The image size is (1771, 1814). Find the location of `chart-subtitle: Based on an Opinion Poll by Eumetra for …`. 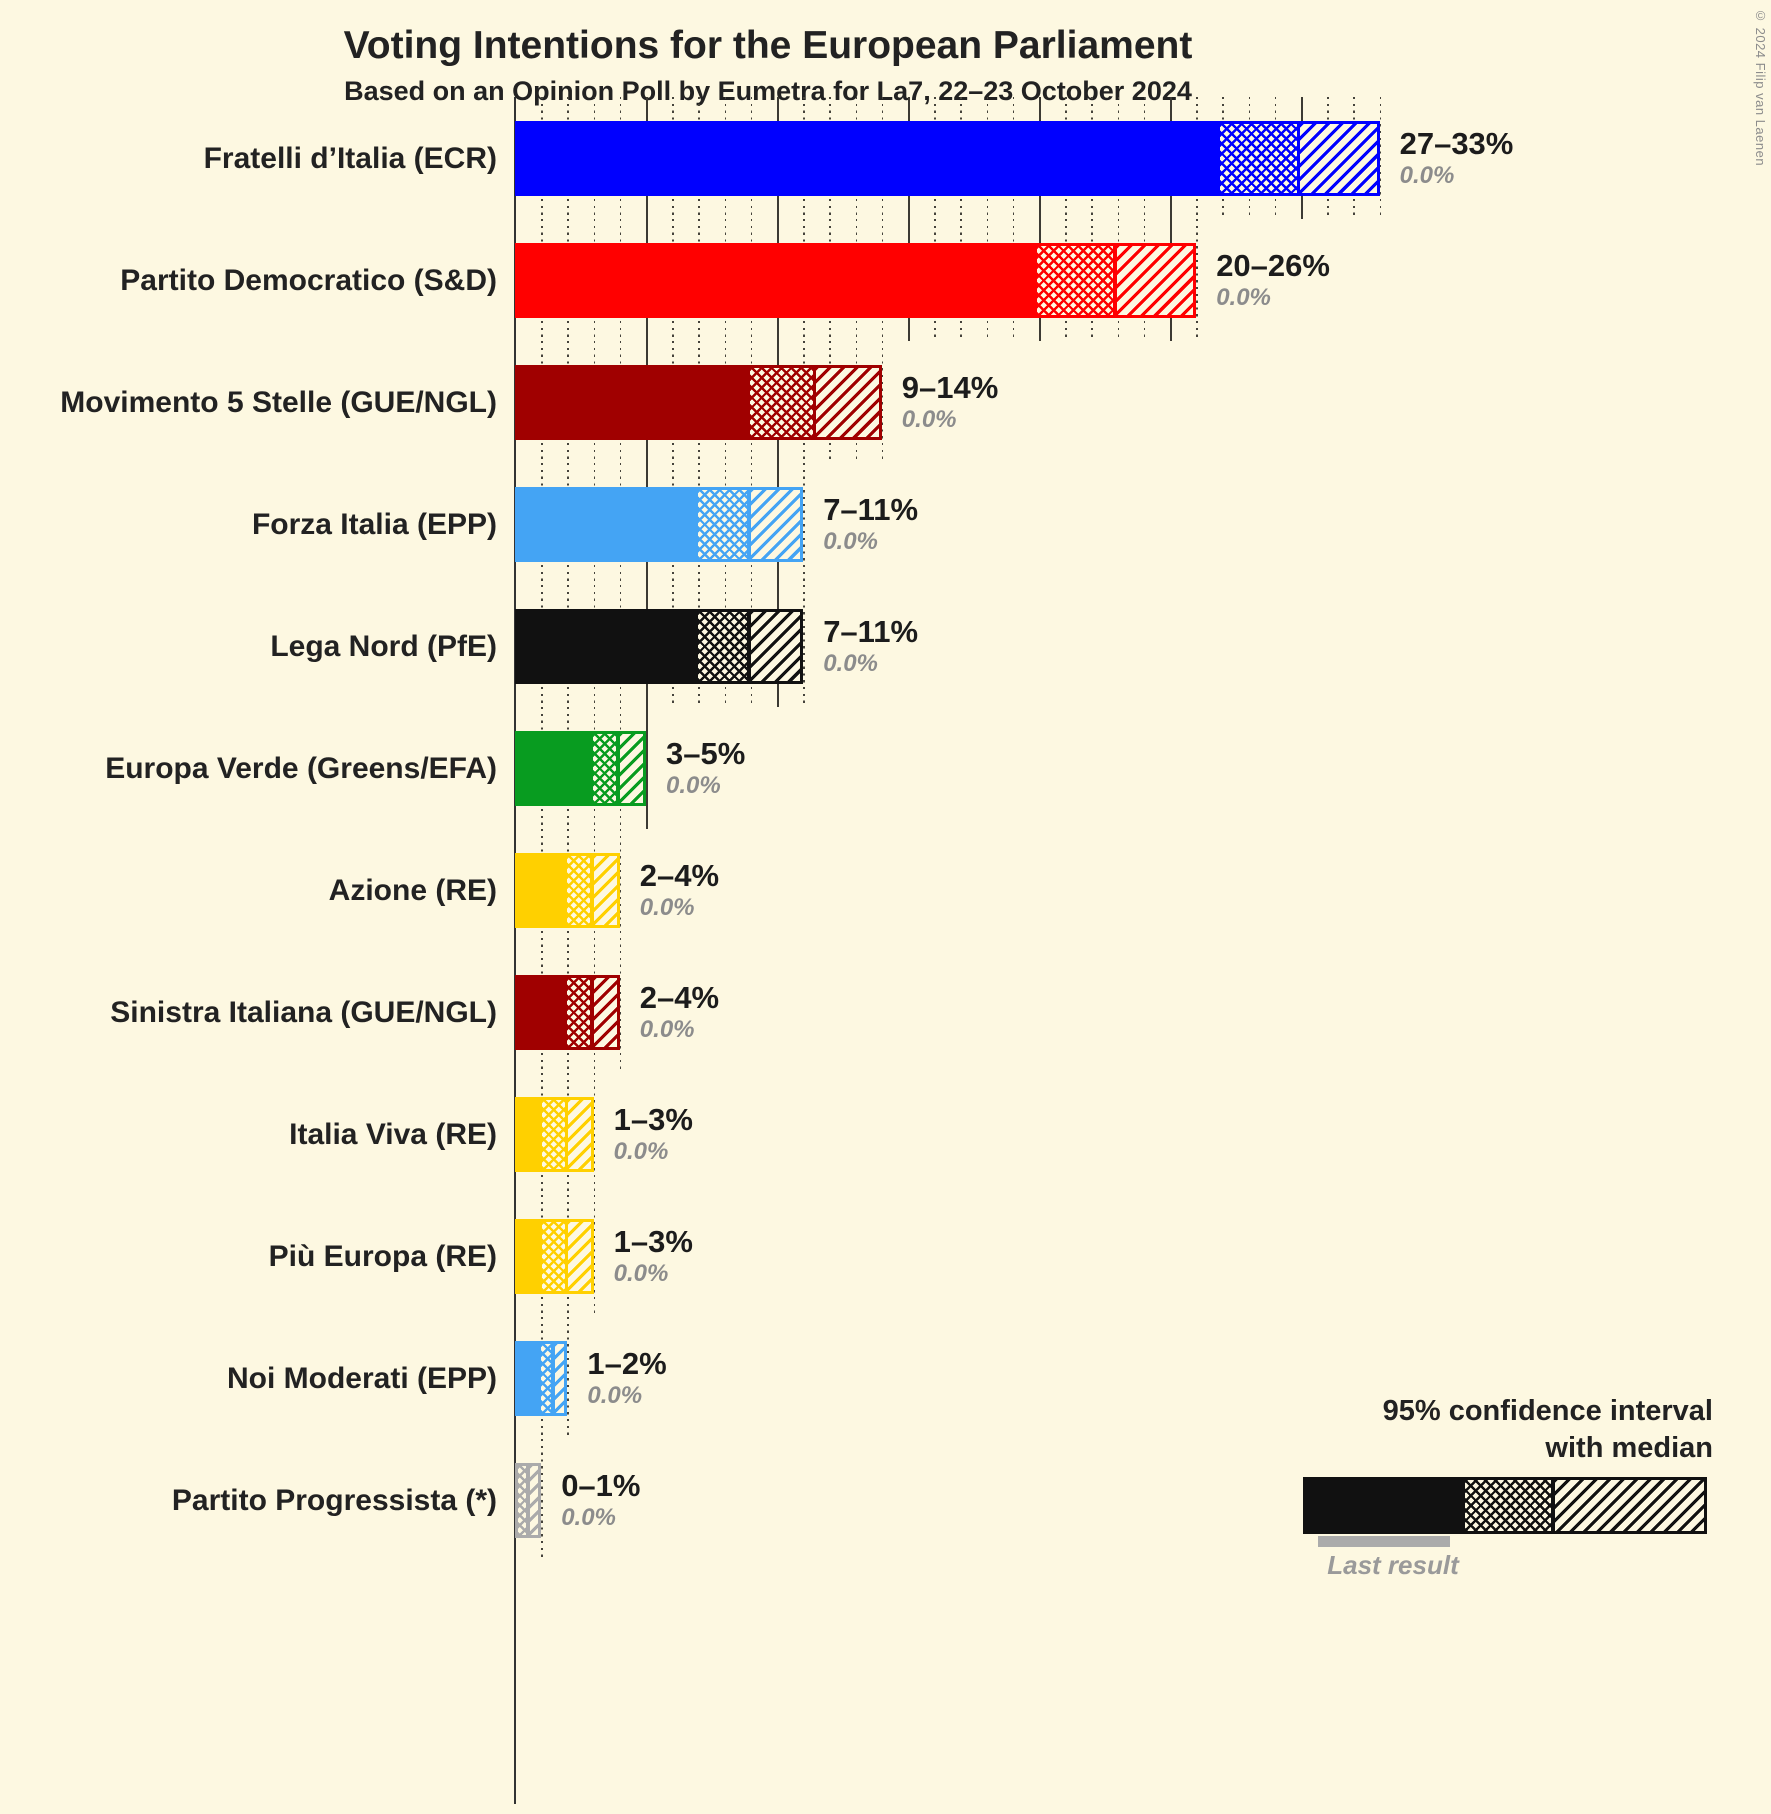

chart-subtitle: Based on an Opinion Poll by Eumetra for … is located at coordinates (768, 91).